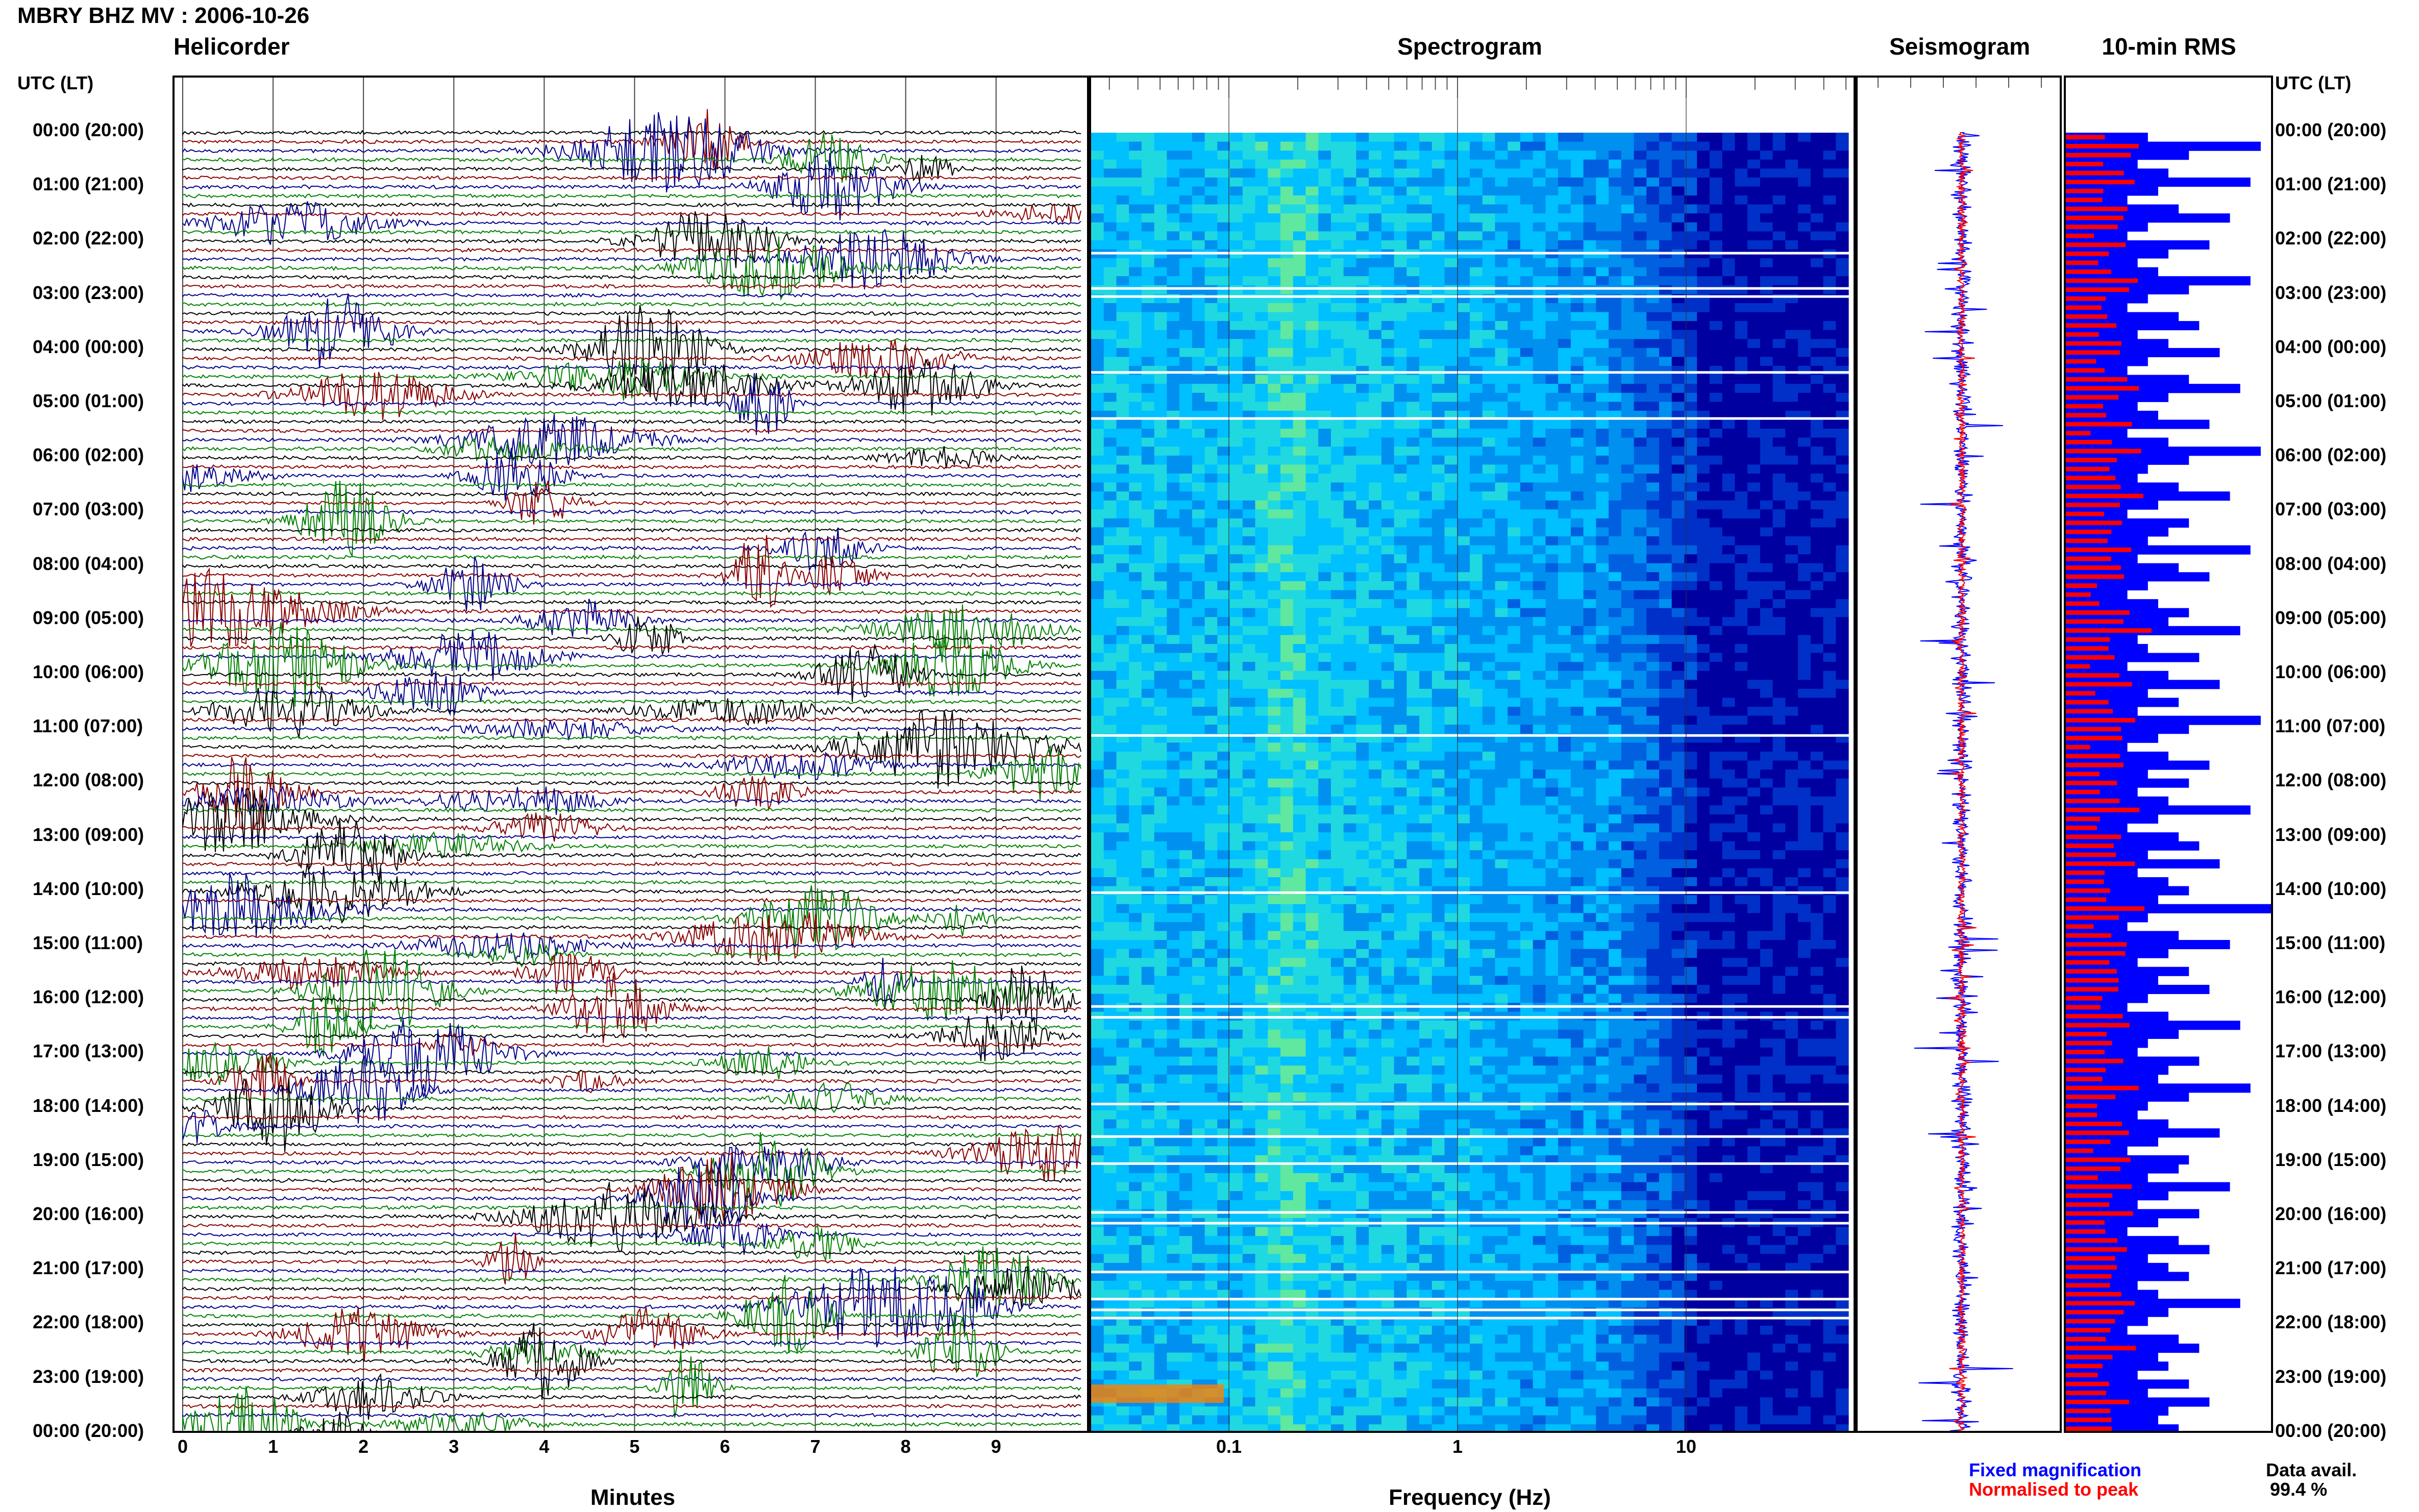  I want to click on right-time-label: 20:00 (16:00), so click(2331, 1213).